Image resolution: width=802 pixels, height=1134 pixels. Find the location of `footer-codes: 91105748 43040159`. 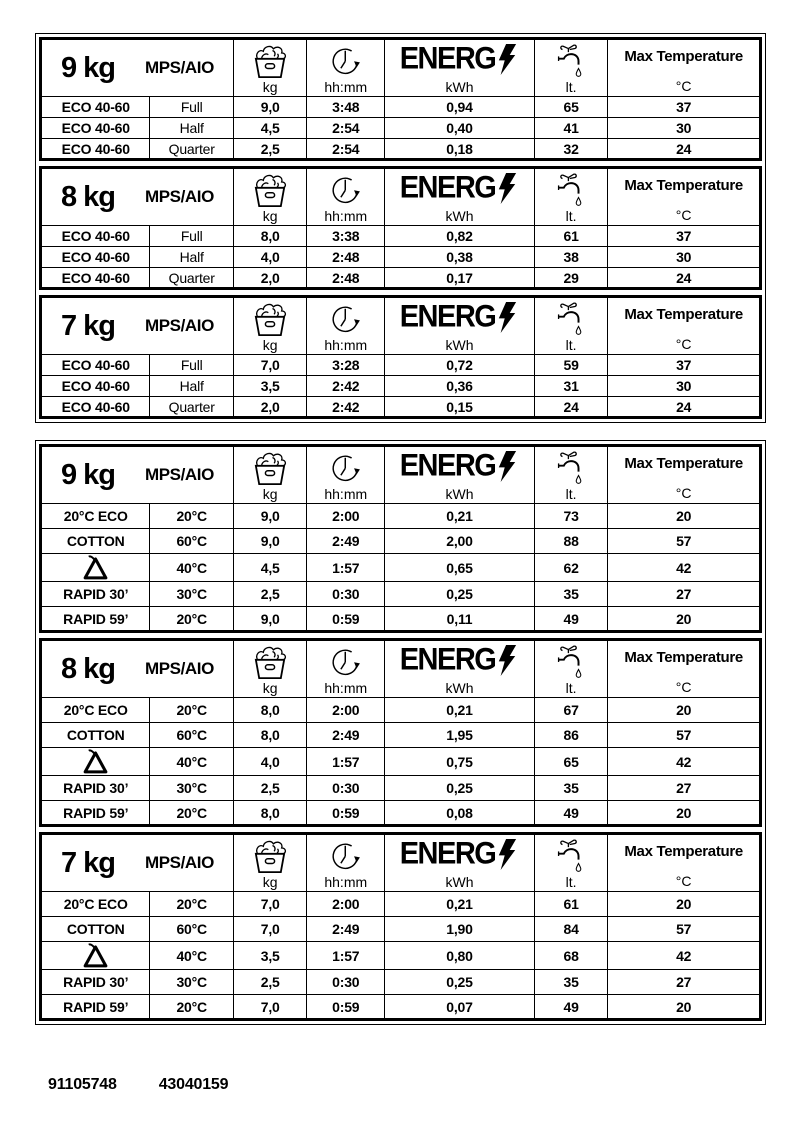

footer-codes: 91105748 43040159 is located at coordinates (138, 1085).